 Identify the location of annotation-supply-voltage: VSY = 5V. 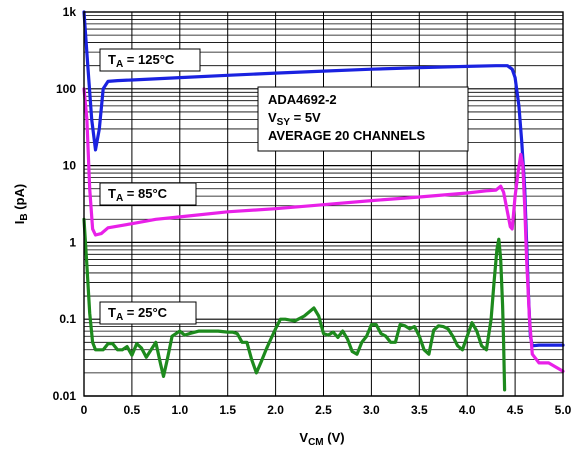
(294, 119).